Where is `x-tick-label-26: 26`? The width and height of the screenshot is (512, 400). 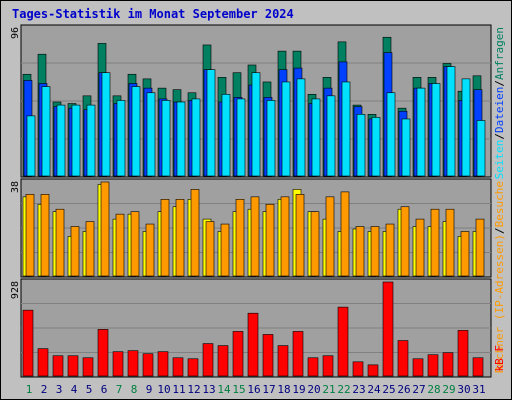 x-tick-label-26: 26 is located at coordinates (403, 389).